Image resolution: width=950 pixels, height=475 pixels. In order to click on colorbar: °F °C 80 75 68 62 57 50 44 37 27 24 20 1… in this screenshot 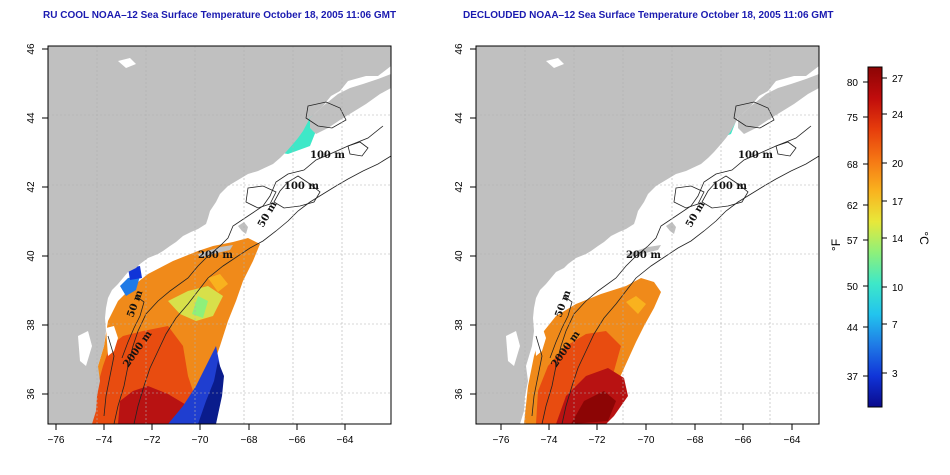, I will do `click(880, 237)`.